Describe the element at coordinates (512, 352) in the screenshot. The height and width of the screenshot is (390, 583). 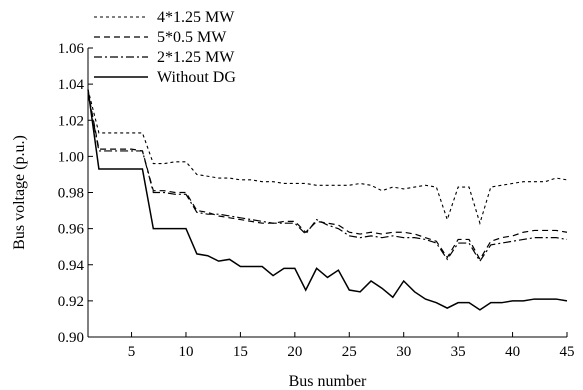
I see `x-tick-label: 40` at that location.